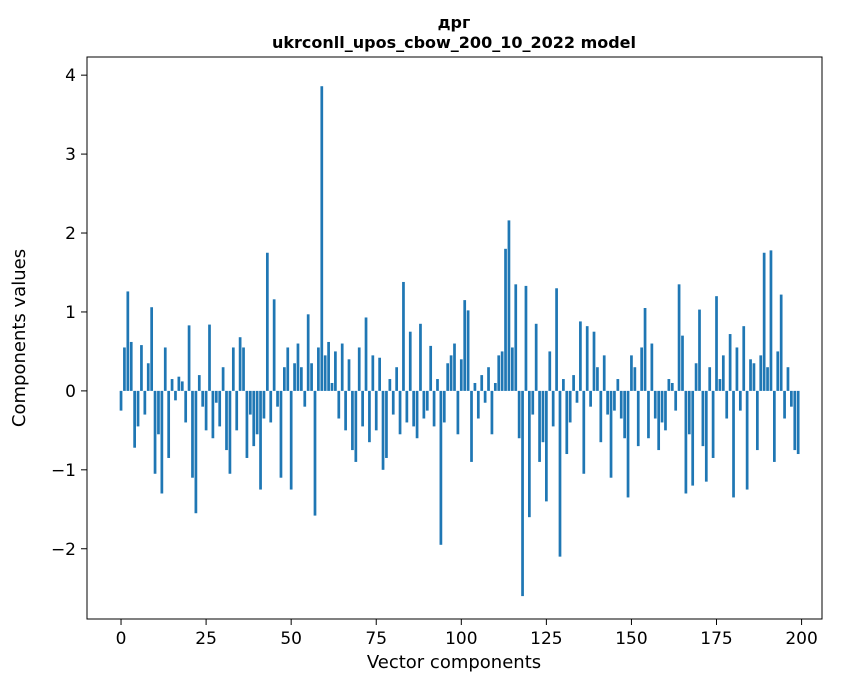 This screenshot has width=847, height=696. Describe the element at coordinates (121, 639) in the screenshot. I see `x-tick-label: 0` at that location.